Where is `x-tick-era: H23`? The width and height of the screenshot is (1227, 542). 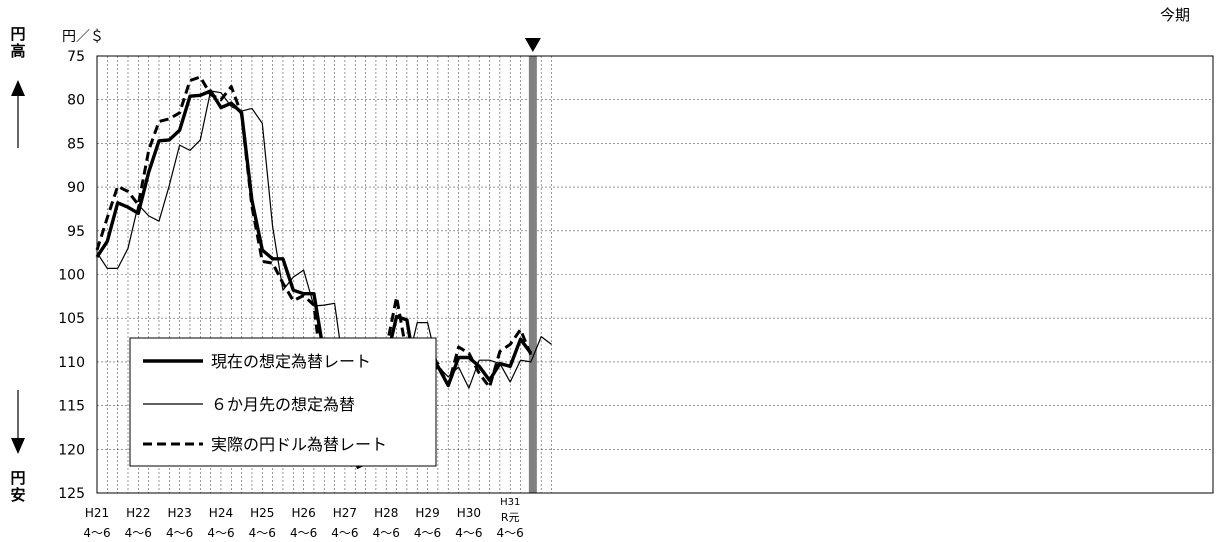 x-tick-era: H23 is located at coordinates (179, 513).